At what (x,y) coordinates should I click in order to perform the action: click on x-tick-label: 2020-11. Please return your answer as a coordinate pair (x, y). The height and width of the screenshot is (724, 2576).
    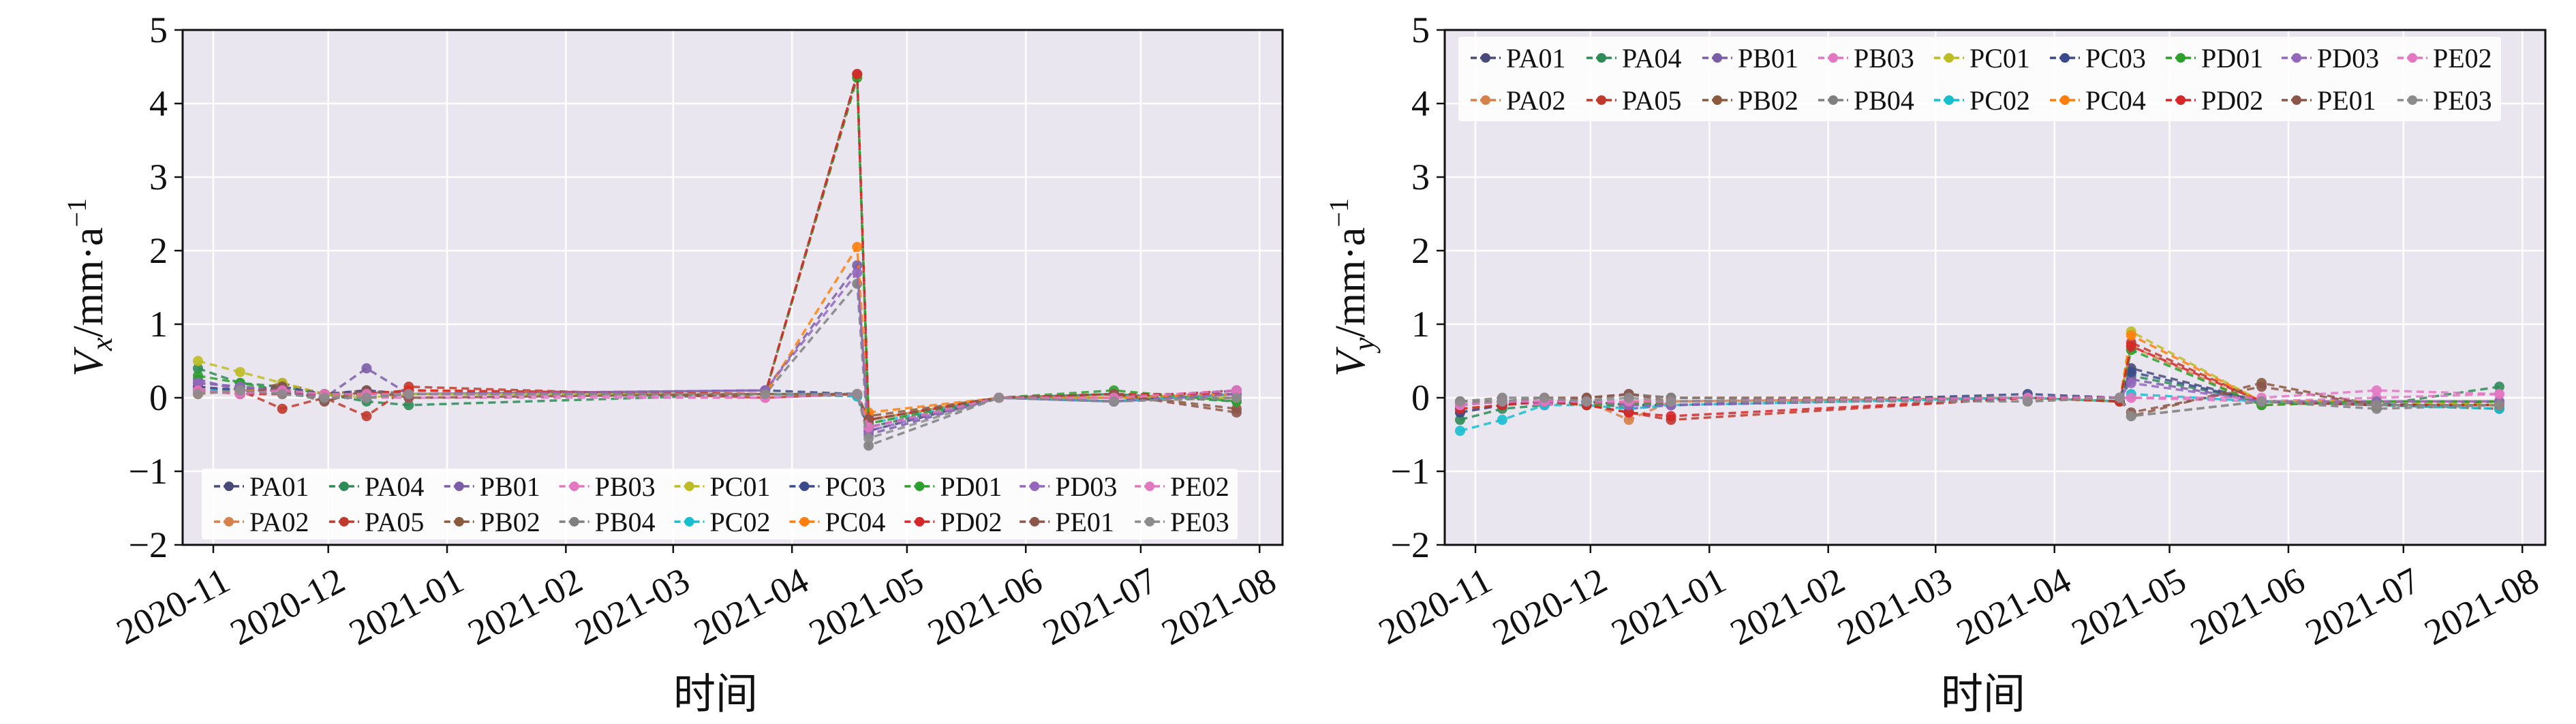
    Looking at the image, I should click on (173, 606).